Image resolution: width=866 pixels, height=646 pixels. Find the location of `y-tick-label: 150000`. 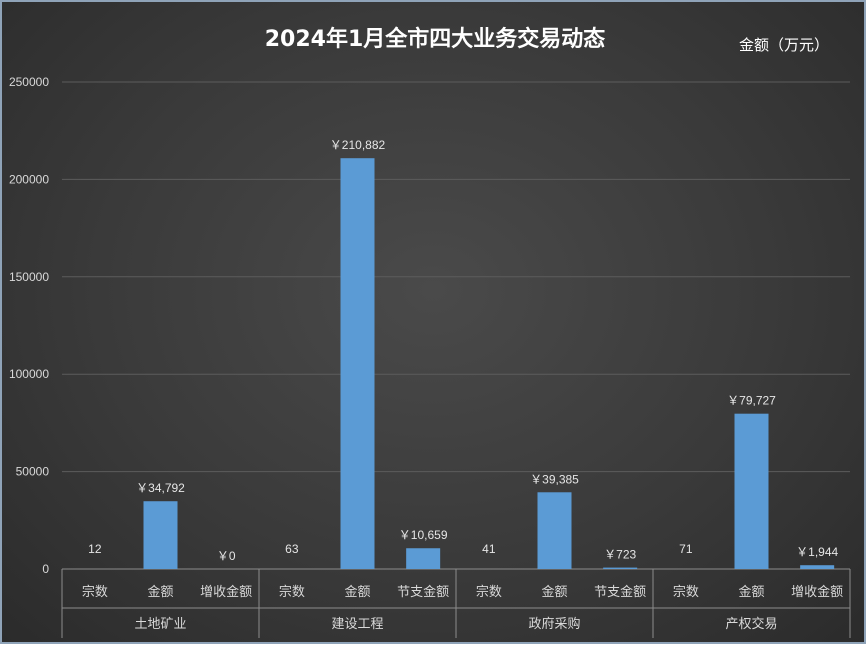

y-tick-label: 150000 is located at coordinates (29, 277).